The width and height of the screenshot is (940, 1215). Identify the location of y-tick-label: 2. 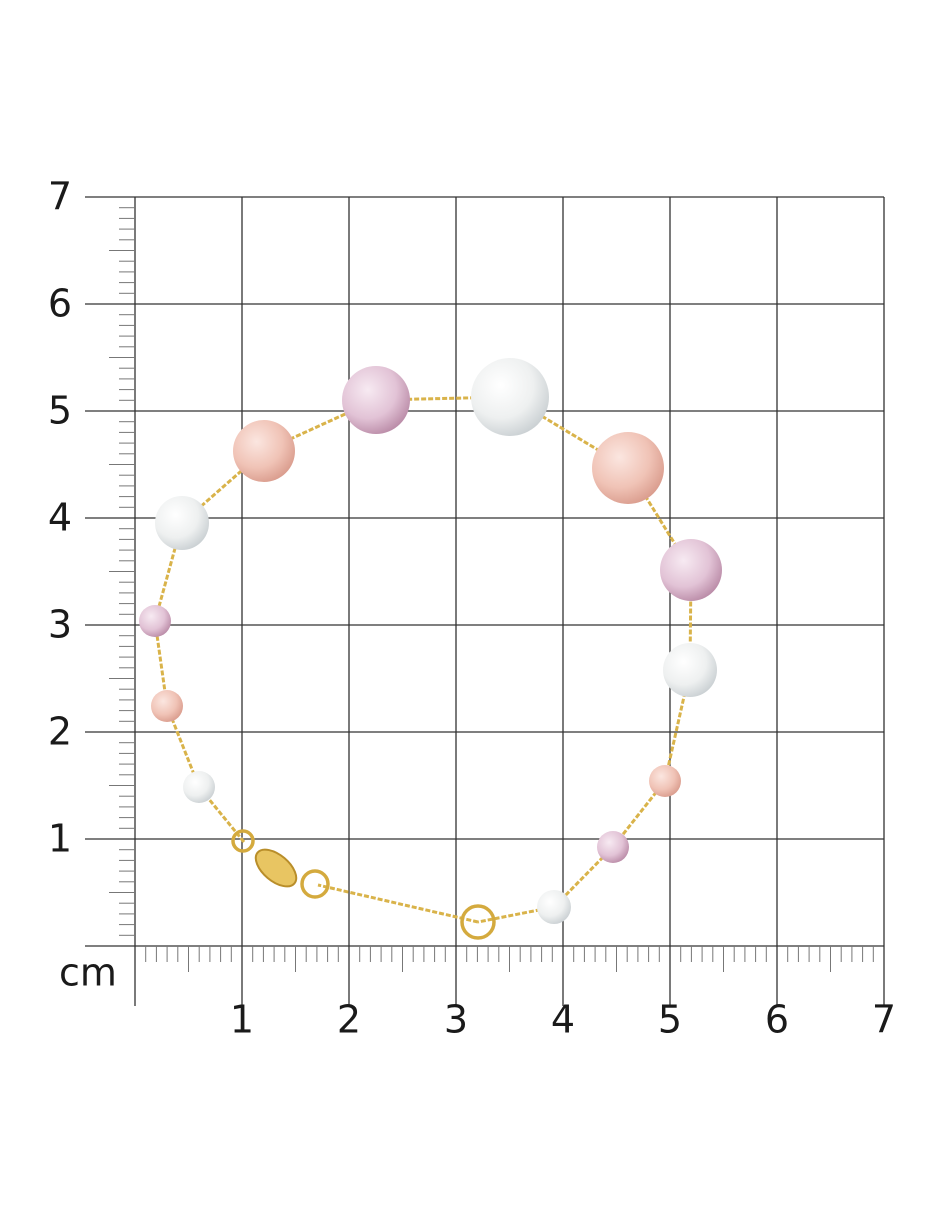
(60, 732).